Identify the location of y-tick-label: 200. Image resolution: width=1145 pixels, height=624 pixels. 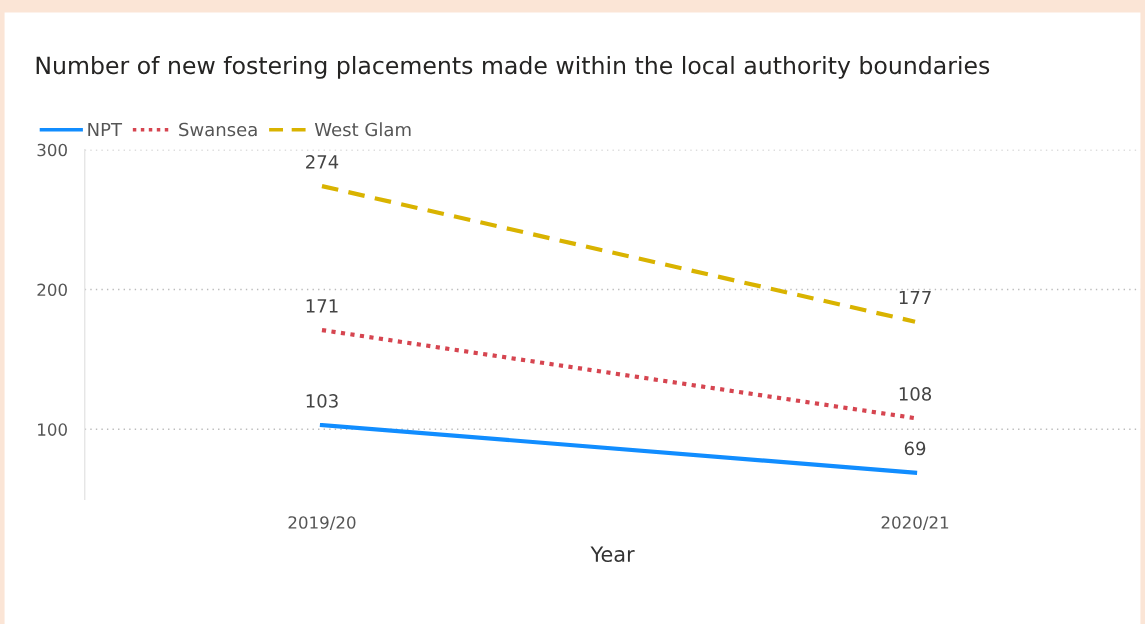
(52, 290).